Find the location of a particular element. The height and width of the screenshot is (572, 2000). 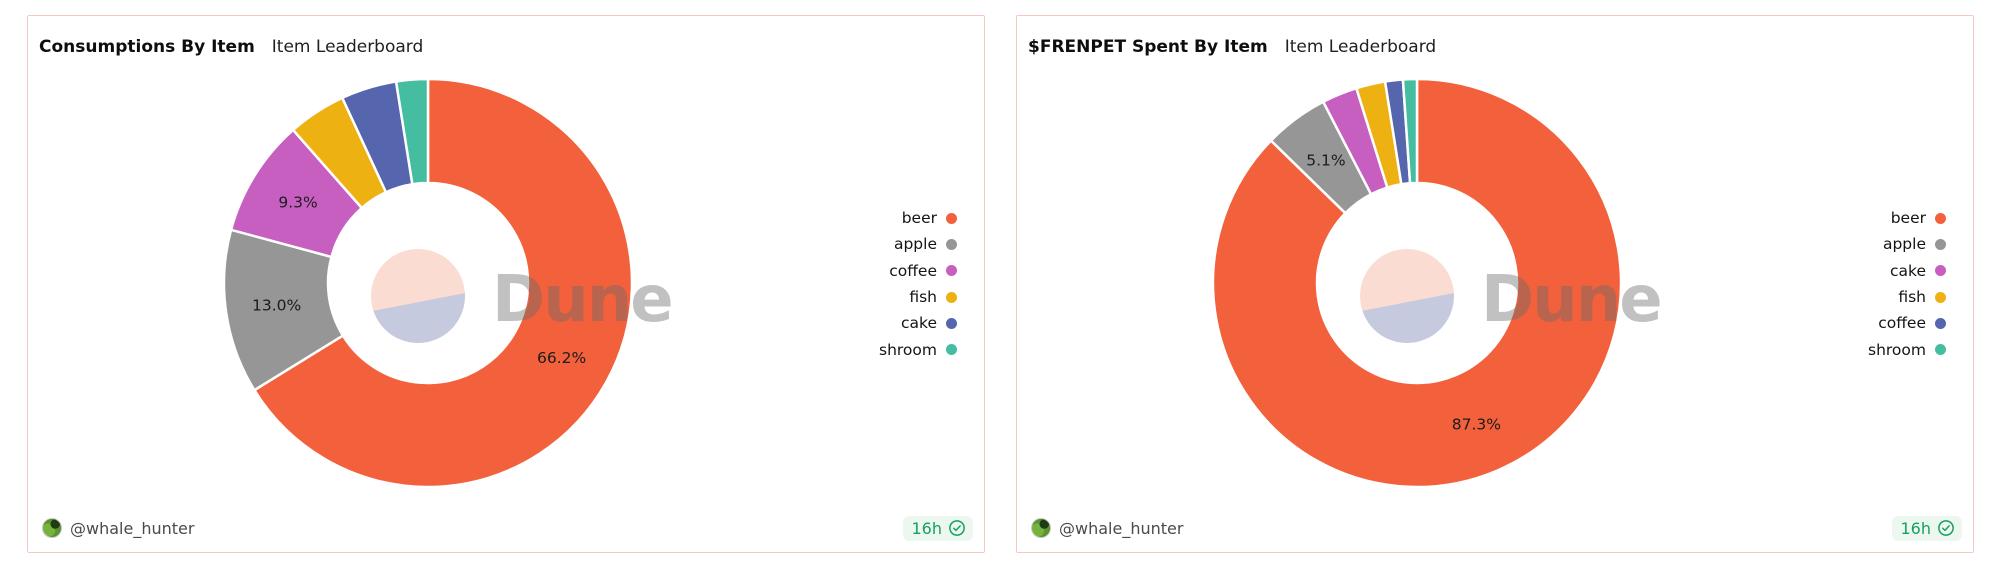

widget-title: $FRENPET Spent By Item is located at coordinates (1148, 47).